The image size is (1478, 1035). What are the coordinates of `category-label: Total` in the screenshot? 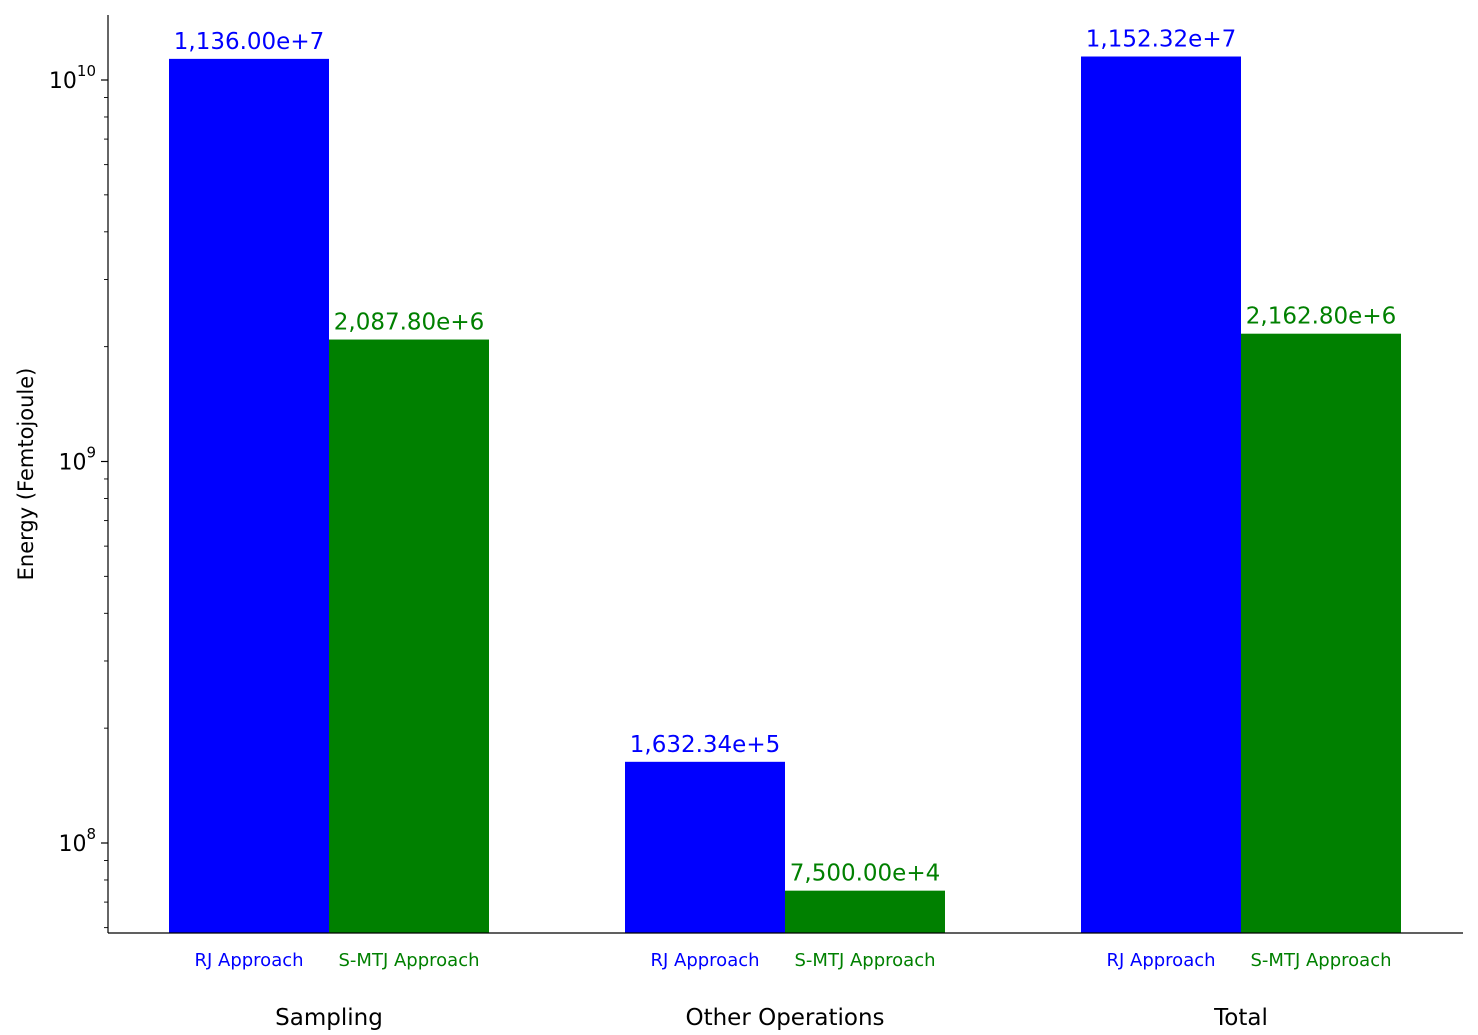 It's located at (1240, 1018).